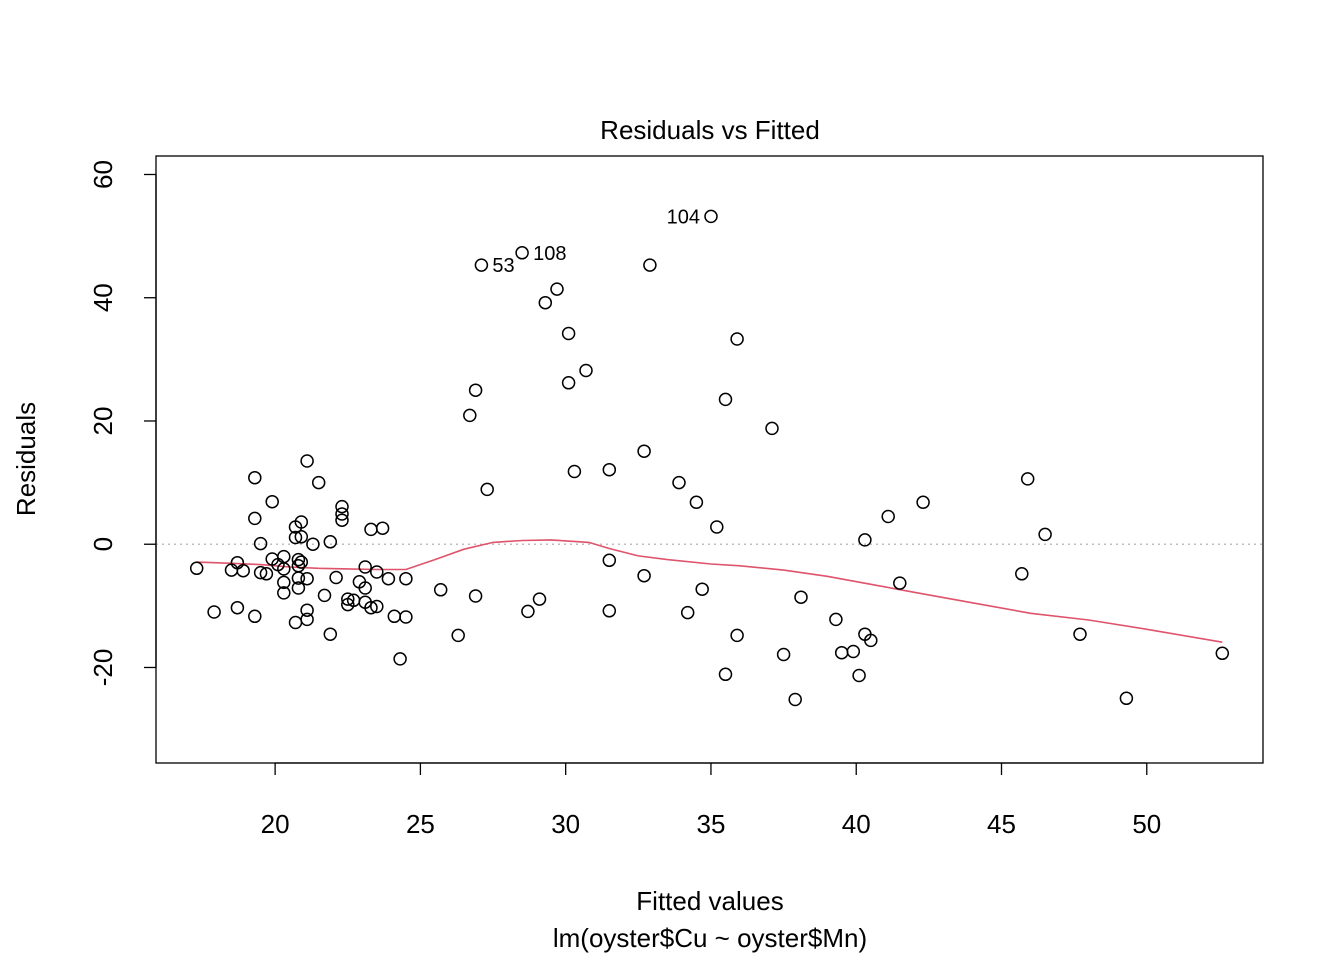 The width and height of the screenshot is (1344, 965). I want to click on y-tick-label: 0, so click(103, 544).